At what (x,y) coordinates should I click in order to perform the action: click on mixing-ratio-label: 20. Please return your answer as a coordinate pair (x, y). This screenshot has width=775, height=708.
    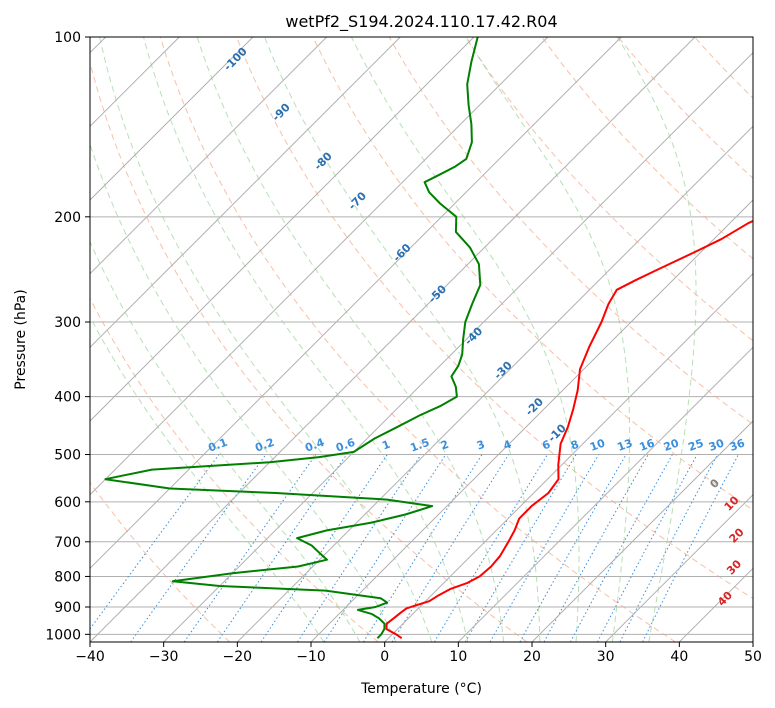
    Looking at the image, I should click on (671, 445).